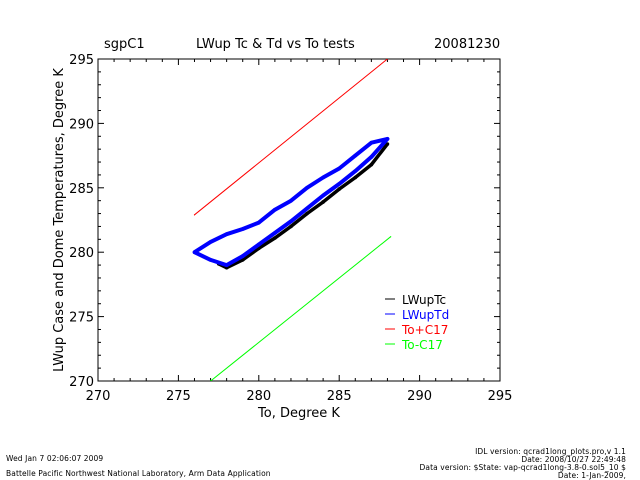 This screenshot has height=480, width=640. I want to click on site-label: sgpC1, so click(124, 44).